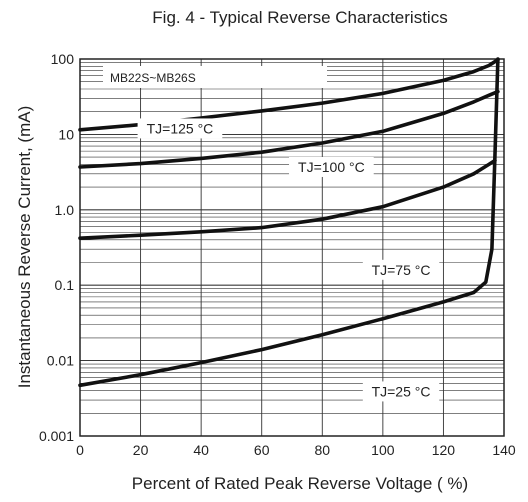  What do you see at coordinates (383, 450) in the screenshot?
I see `x-tick-label: 100` at bounding box center [383, 450].